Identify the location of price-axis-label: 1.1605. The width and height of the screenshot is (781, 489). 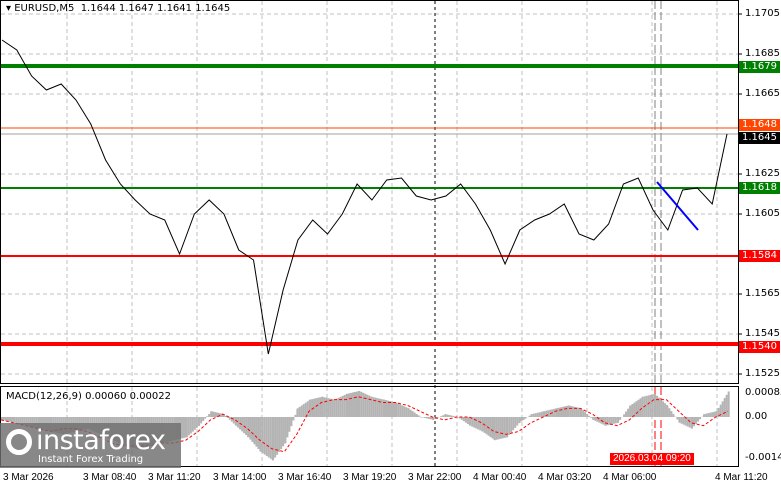
(762, 213).